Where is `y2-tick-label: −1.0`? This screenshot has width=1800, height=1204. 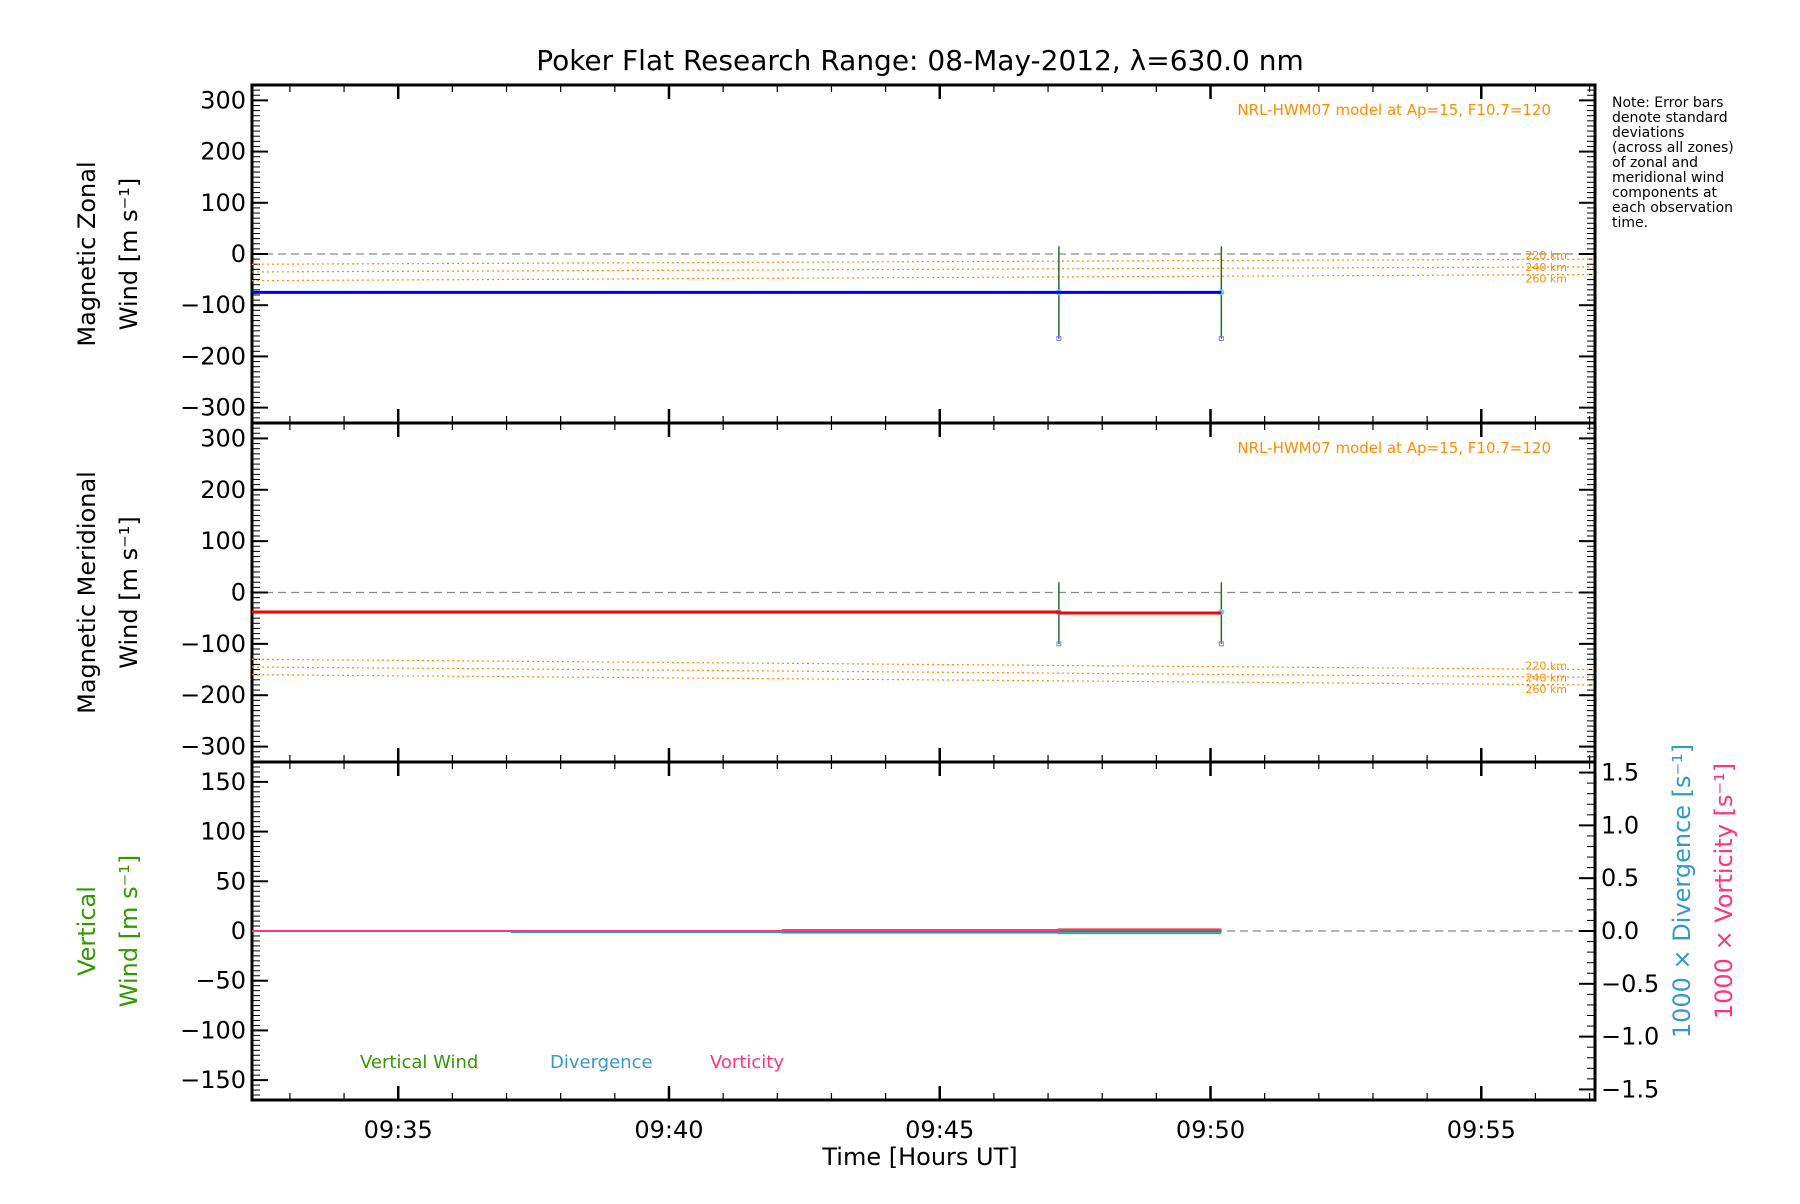
y2-tick-label: −1.0 is located at coordinates (1630, 1037).